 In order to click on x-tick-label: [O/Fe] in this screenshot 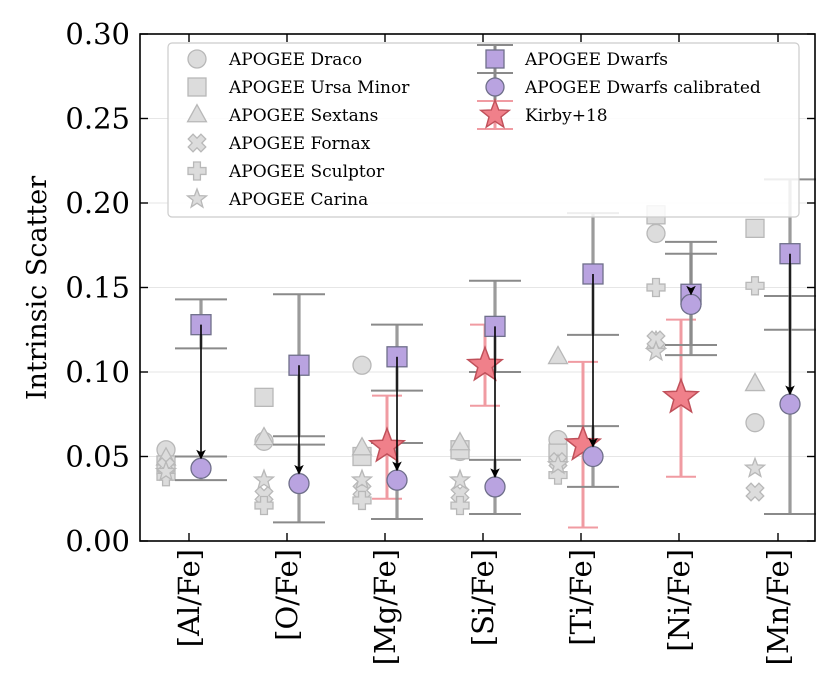, I will do `click(287, 595)`.